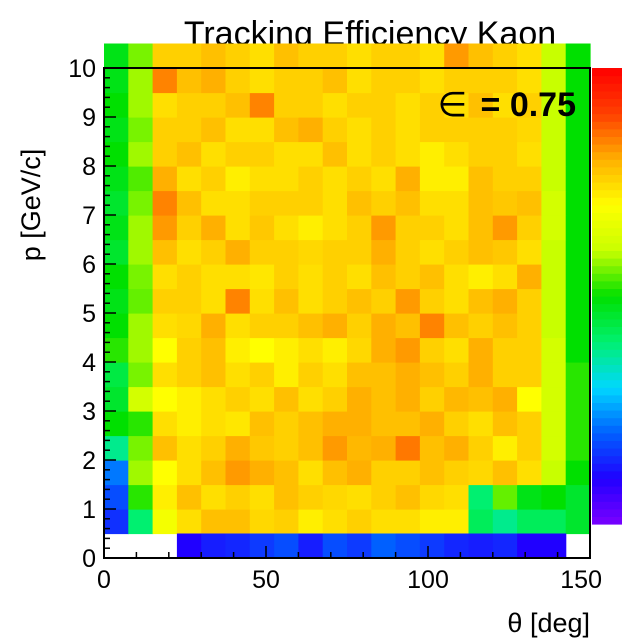 The height and width of the screenshot is (641, 622). Describe the element at coordinates (506, 105) in the screenshot. I see `efficiency-annotation: ∈ = 0.75` at that location.